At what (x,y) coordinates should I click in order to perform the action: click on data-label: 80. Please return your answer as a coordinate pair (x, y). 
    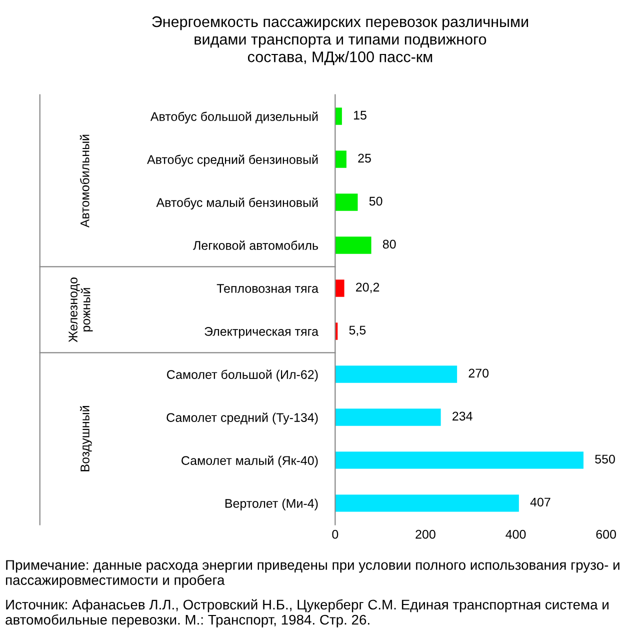
    Looking at the image, I should click on (389, 244).